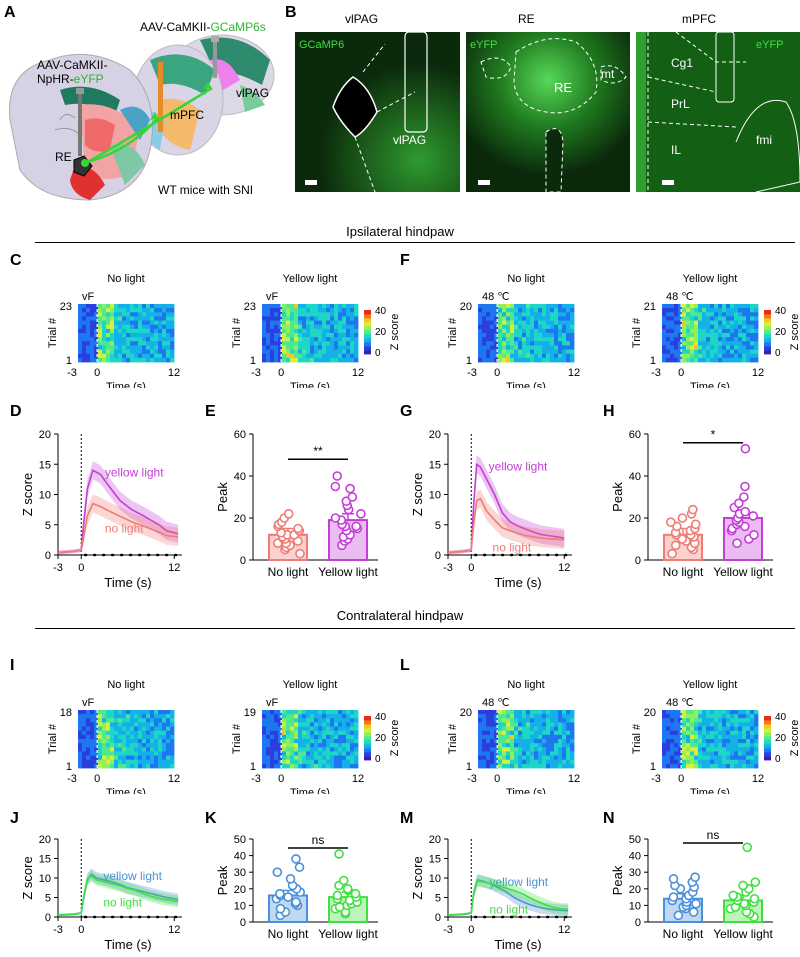  Describe the element at coordinates (682, 63) in the screenshot. I see `region-label-cg1: Cg1` at that location.